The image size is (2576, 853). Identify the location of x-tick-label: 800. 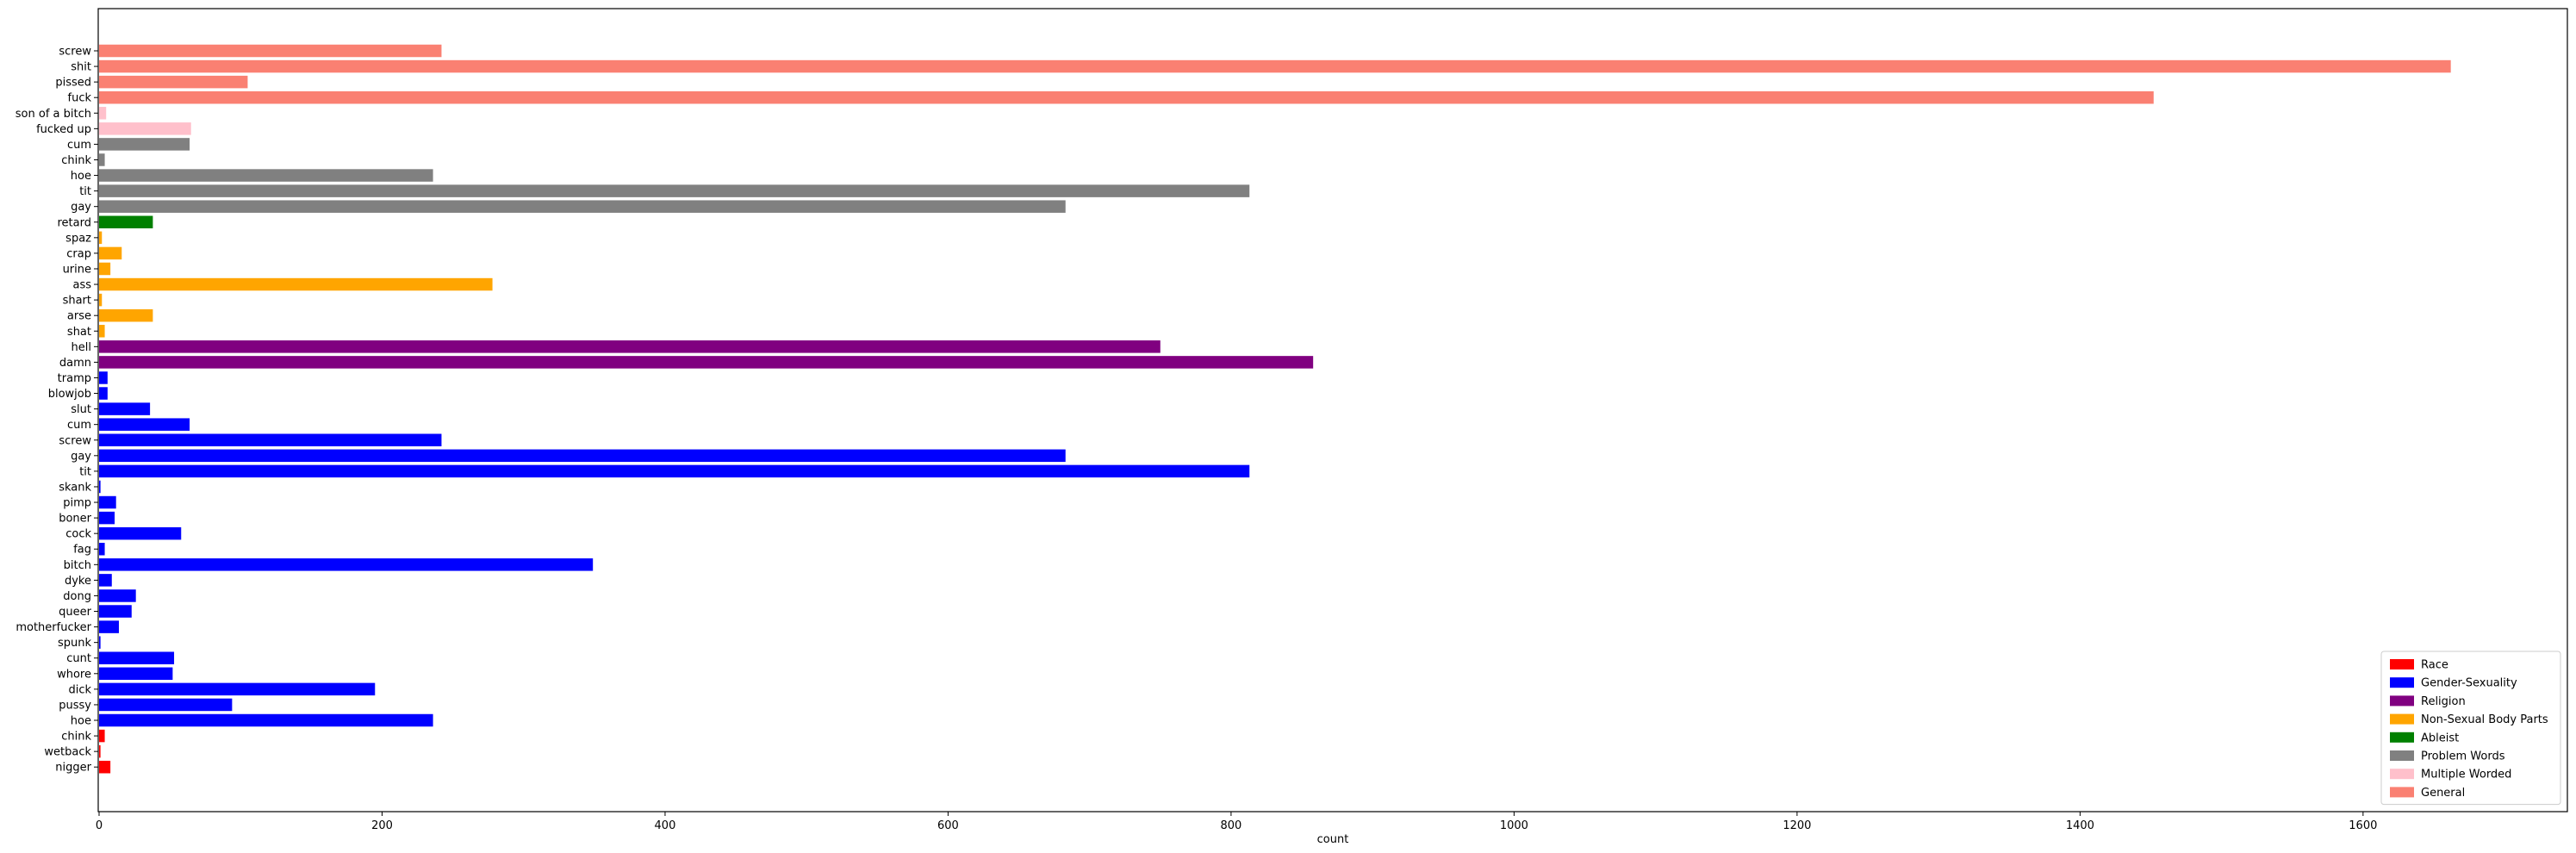
(1231, 825).